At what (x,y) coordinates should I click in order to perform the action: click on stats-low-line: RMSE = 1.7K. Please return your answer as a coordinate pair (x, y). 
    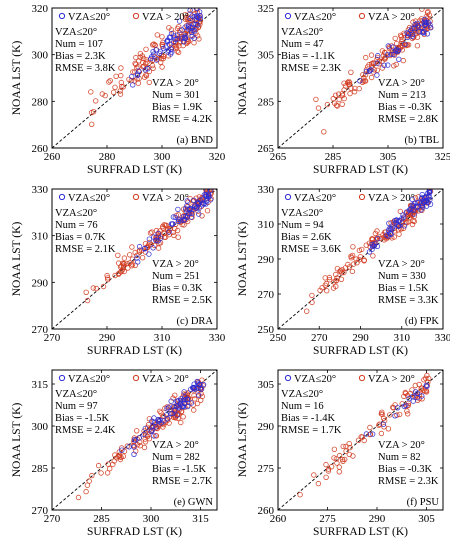
    Looking at the image, I should click on (311, 430).